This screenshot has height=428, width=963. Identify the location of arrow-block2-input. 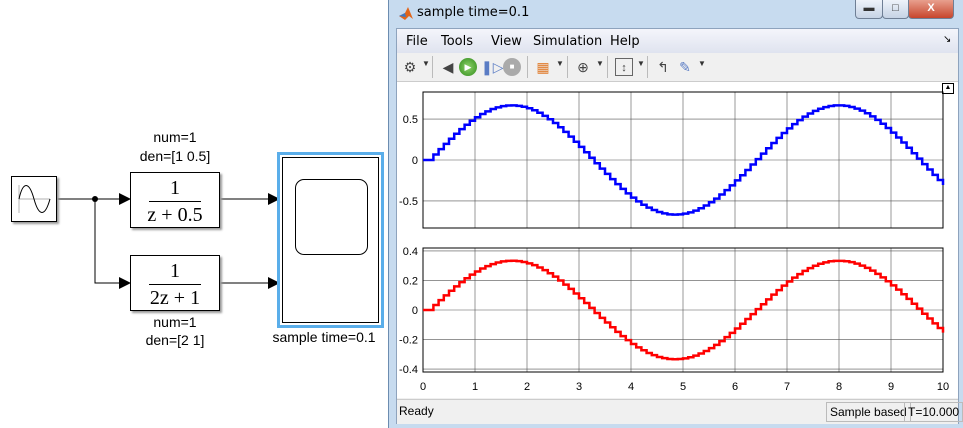
(125, 283).